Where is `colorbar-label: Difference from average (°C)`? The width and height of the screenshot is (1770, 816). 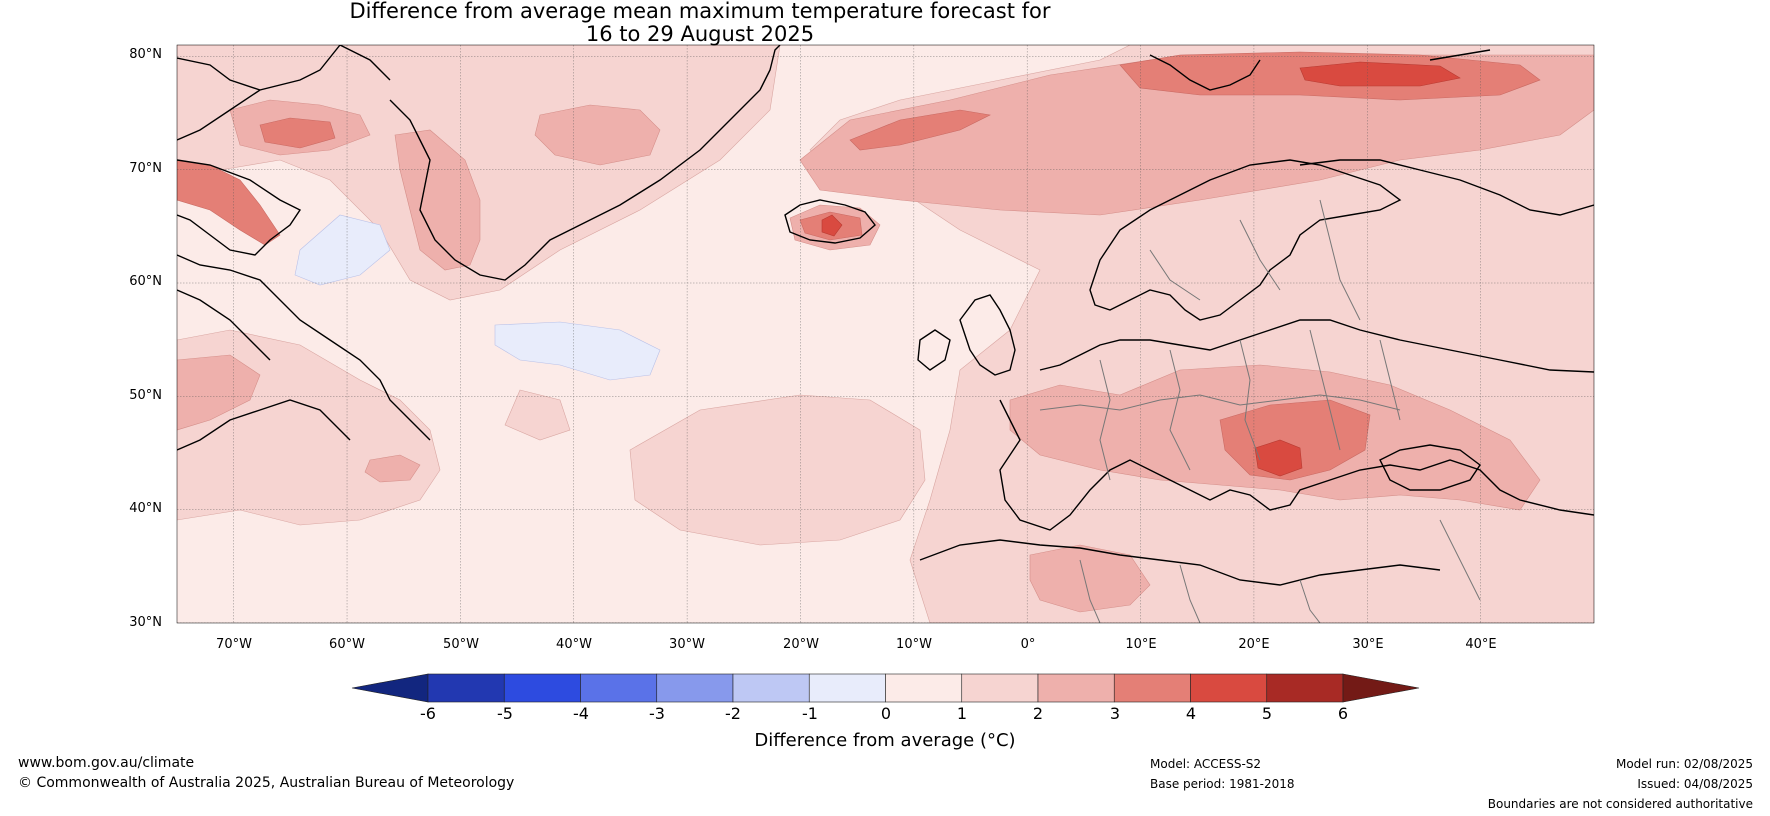
colorbar-label: Difference from average (°C) is located at coordinates (885, 740).